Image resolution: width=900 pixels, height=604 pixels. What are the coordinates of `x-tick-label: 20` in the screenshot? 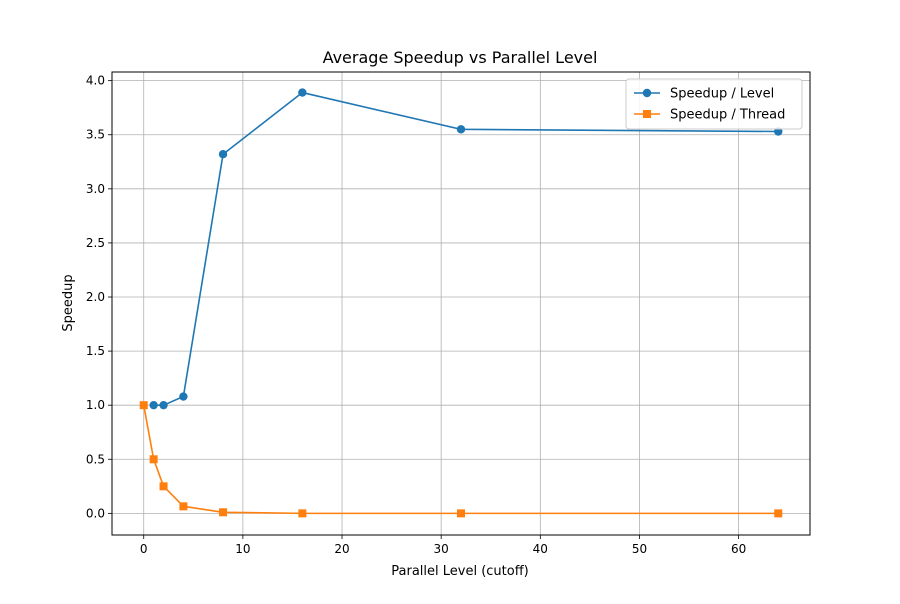 It's located at (341, 549).